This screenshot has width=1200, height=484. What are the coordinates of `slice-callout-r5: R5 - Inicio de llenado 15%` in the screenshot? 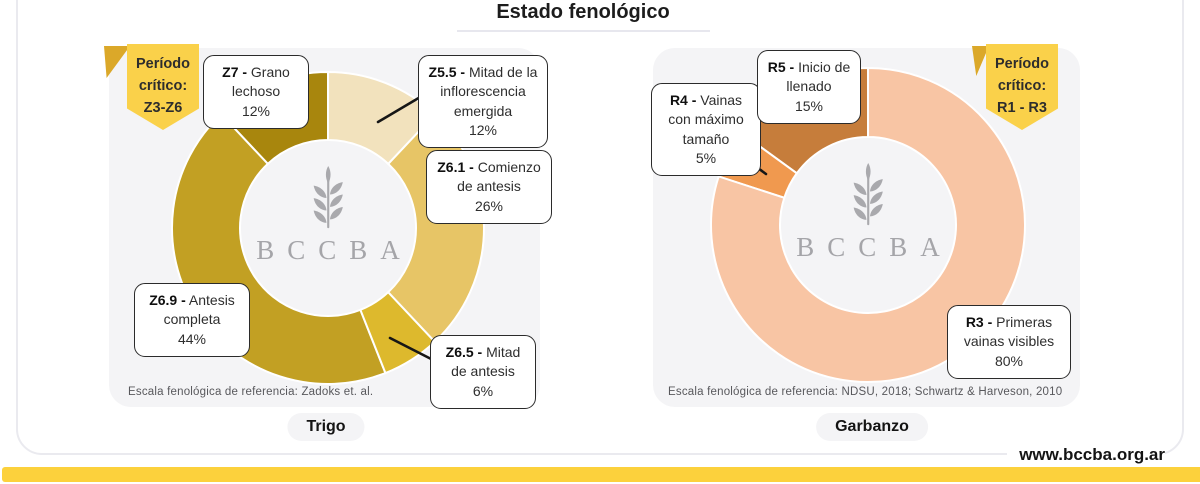 It's located at (809, 87).